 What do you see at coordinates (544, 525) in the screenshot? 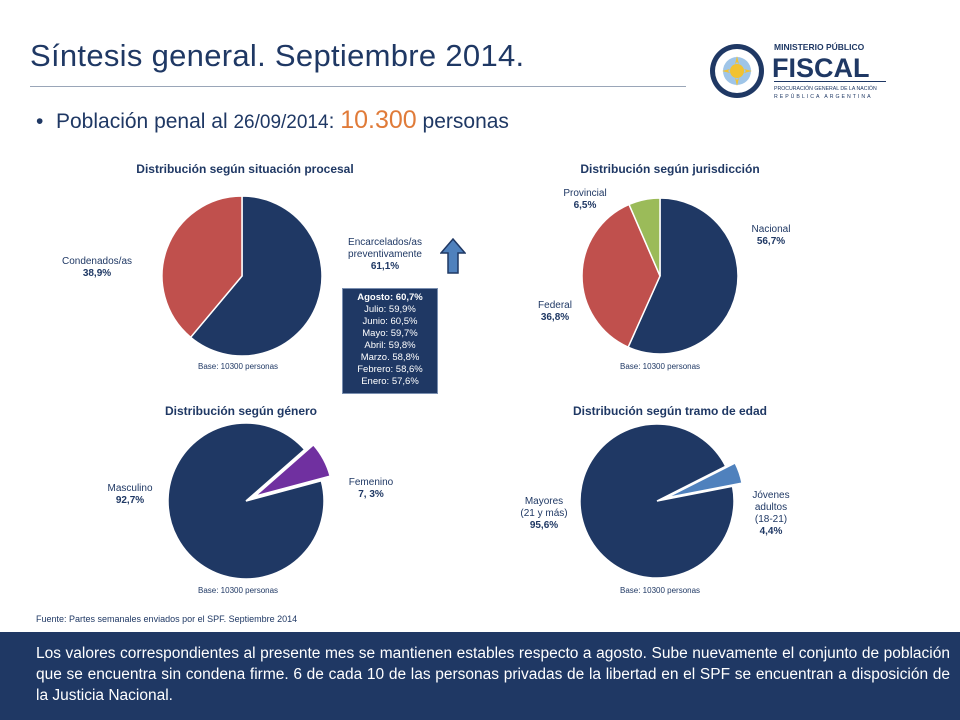
I see `label-mayores-value: 95,6%` at bounding box center [544, 525].